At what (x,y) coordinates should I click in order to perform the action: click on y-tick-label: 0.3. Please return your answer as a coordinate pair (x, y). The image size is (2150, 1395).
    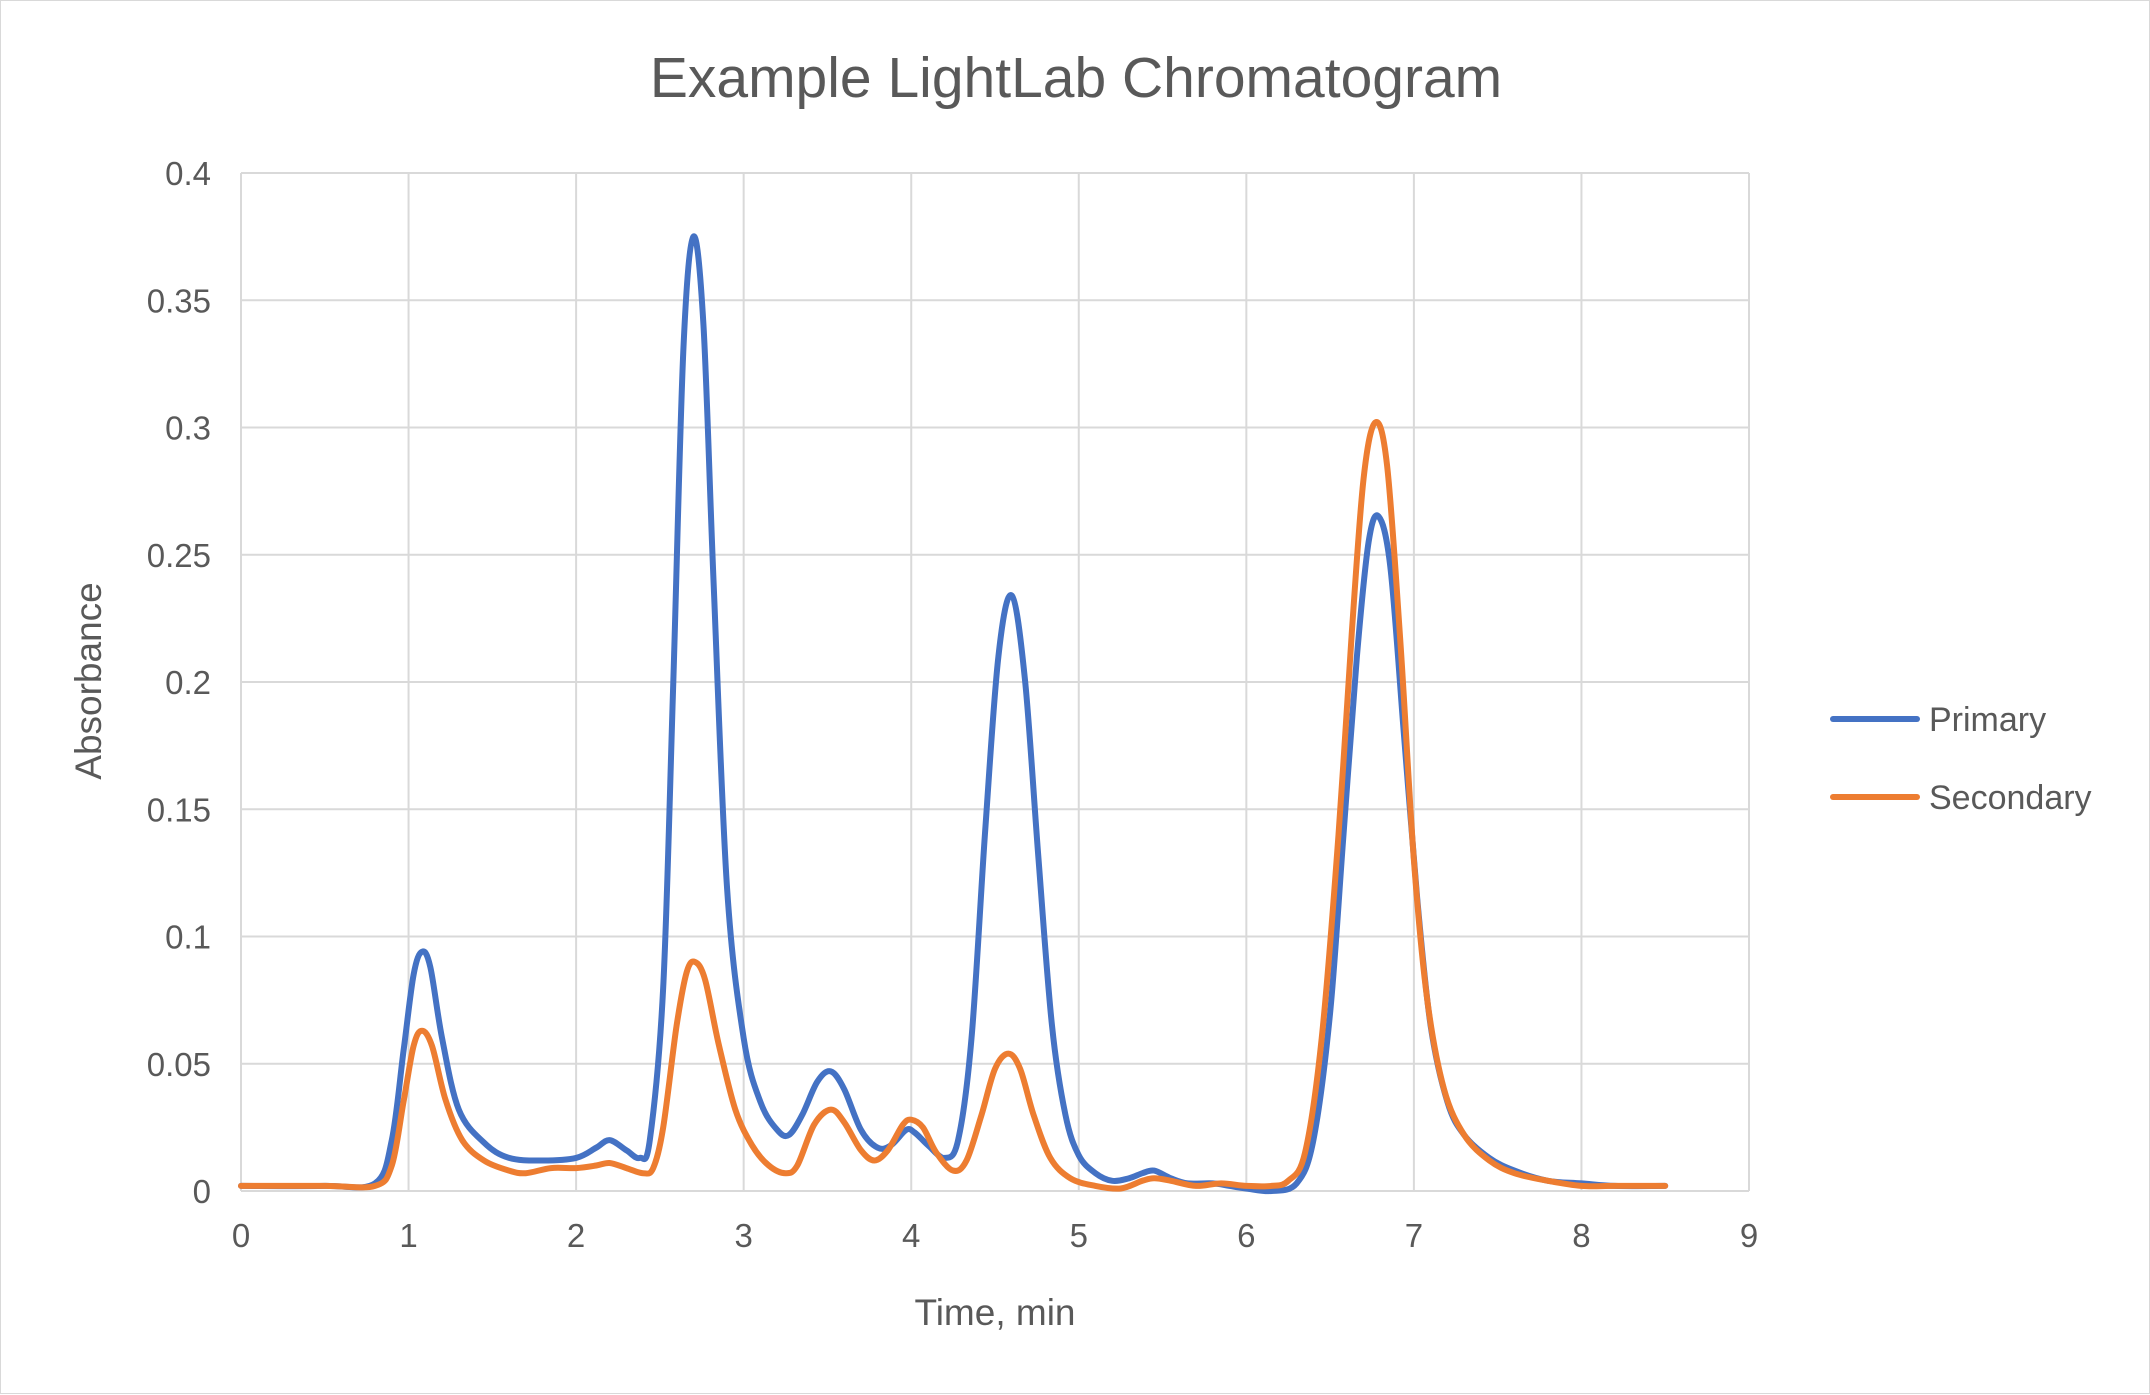
    Looking at the image, I should click on (188, 428).